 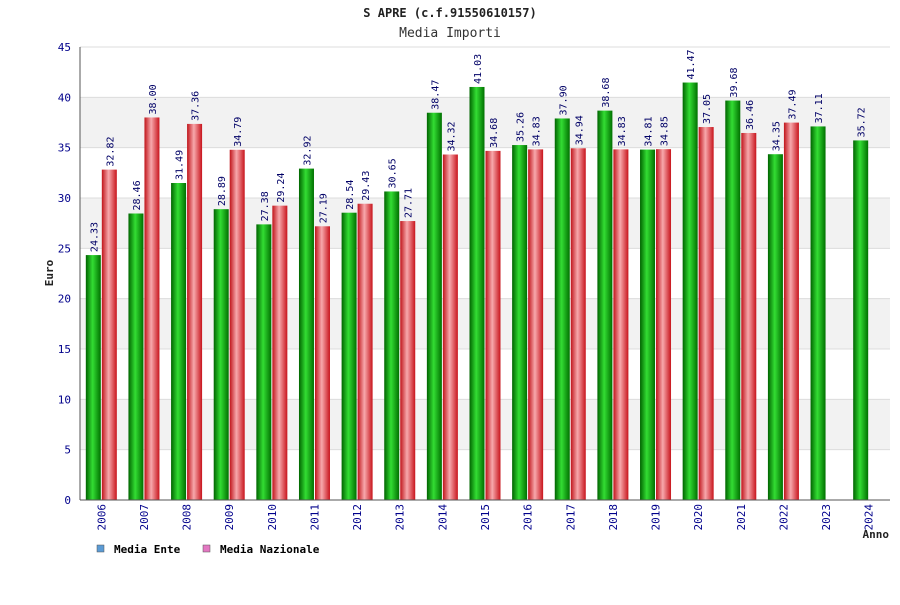 What do you see at coordinates (707, 109) in the screenshot?
I see `value-label: 37.05` at bounding box center [707, 109].